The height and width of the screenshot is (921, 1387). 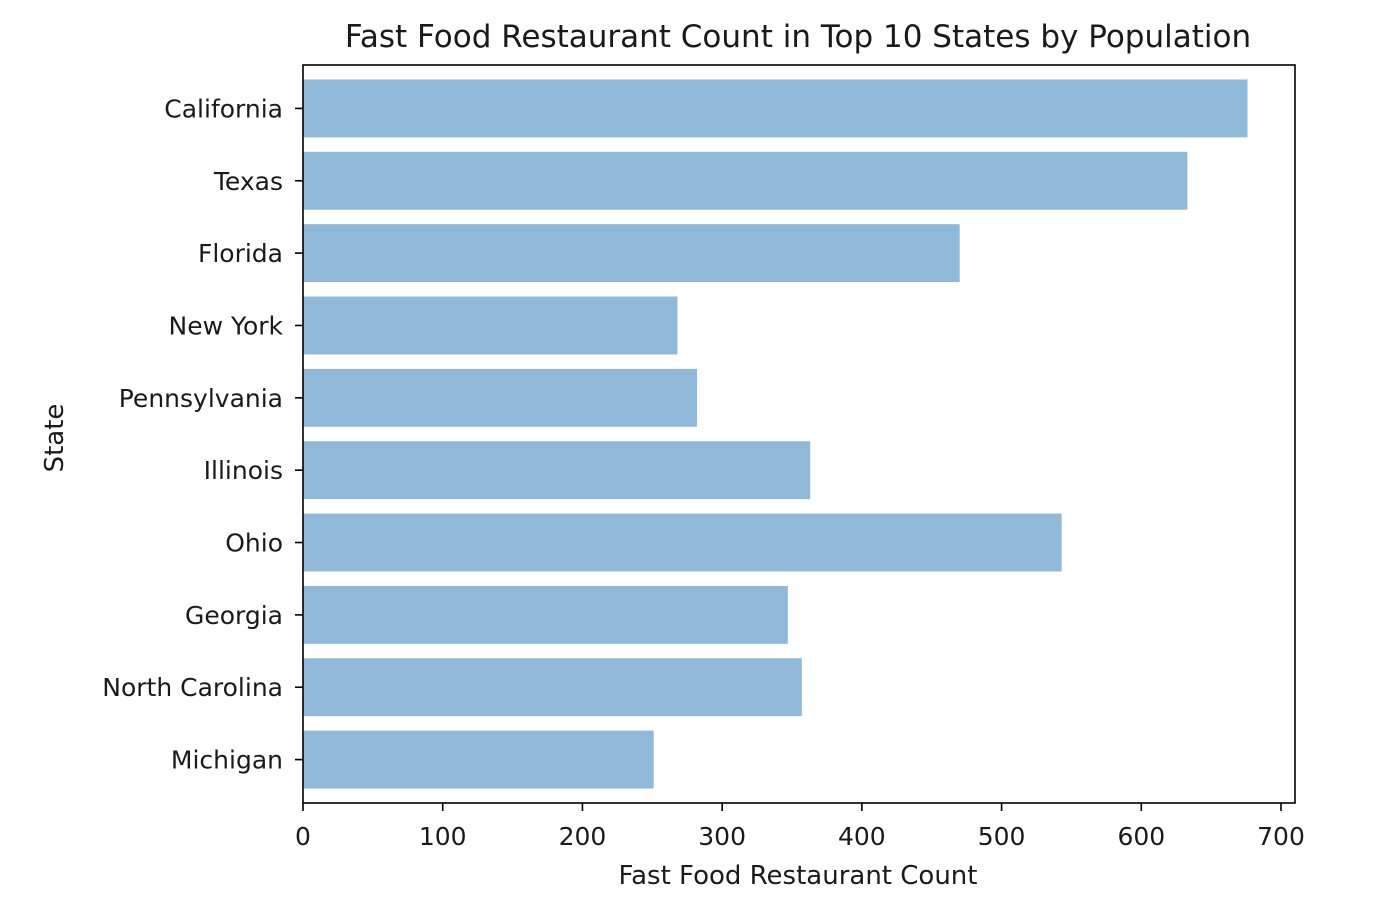 What do you see at coordinates (201, 398) in the screenshot?
I see `y-tick-label-pennsylvania: Pennsylvania` at bounding box center [201, 398].